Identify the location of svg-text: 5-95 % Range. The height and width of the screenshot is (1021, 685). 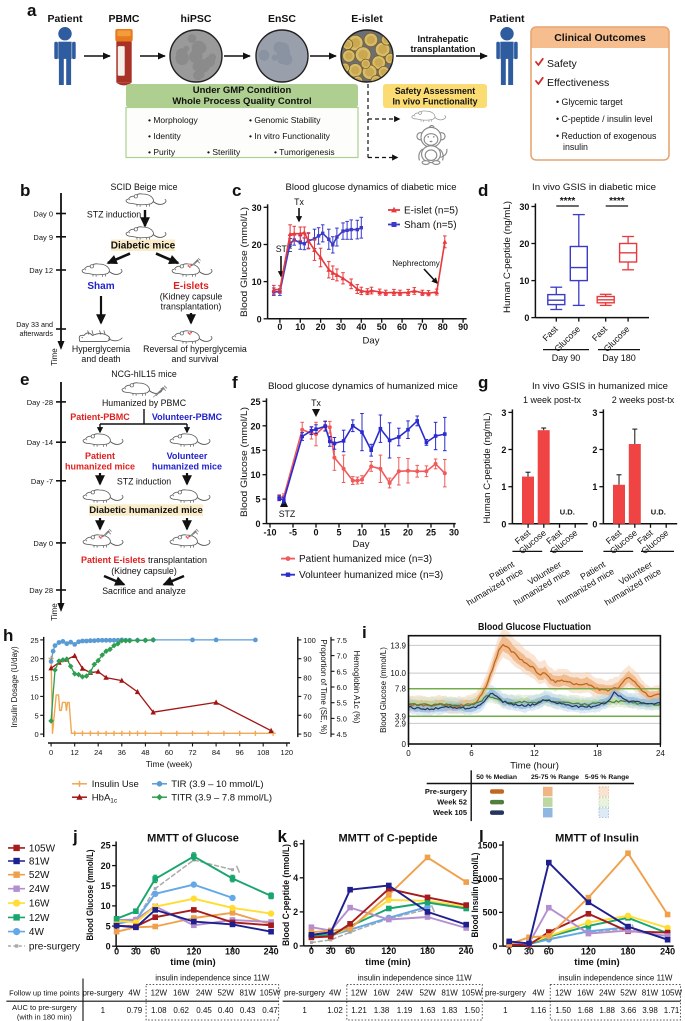
(607, 777).